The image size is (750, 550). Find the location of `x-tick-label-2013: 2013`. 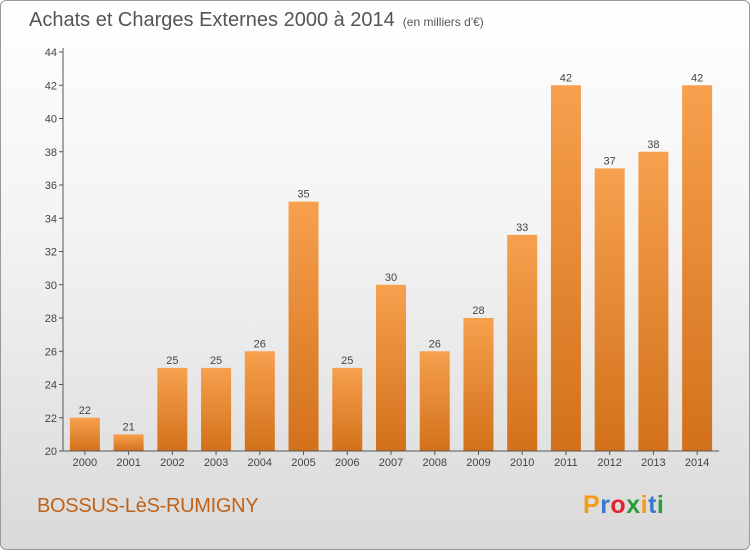

x-tick-label-2013: 2013 is located at coordinates (653, 463).